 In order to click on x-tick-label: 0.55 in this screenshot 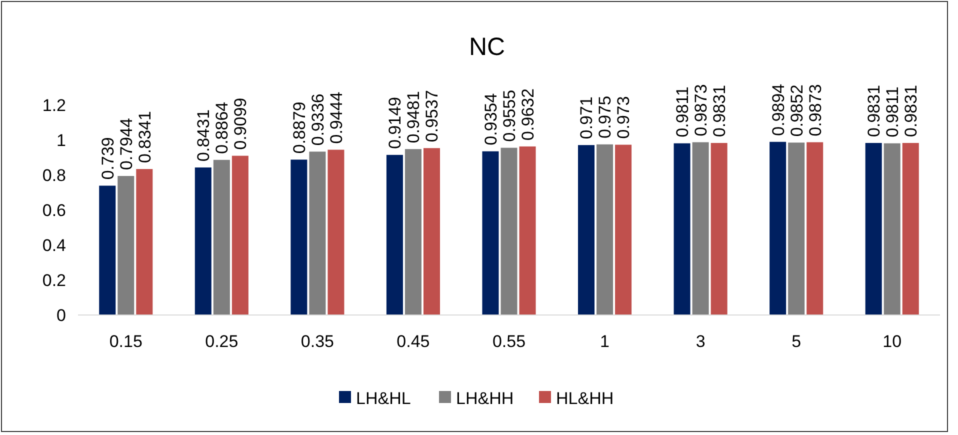, I will do `click(509, 341)`.